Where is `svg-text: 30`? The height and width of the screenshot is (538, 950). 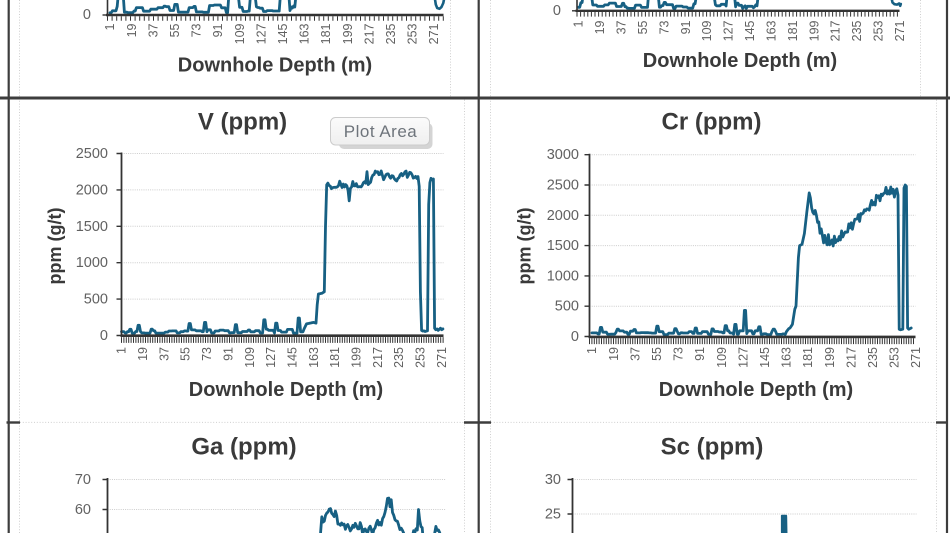
svg-text: 30 is located at coordinates (553, 480).